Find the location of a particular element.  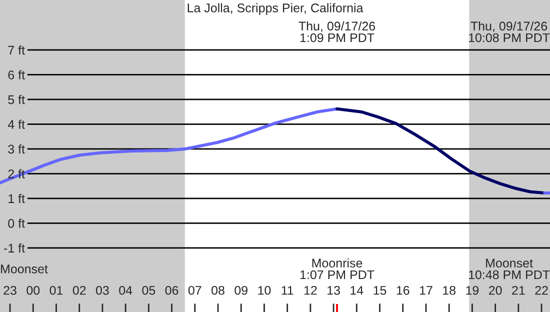

x-tick-label: 13 is located at coordinates (334, 290).